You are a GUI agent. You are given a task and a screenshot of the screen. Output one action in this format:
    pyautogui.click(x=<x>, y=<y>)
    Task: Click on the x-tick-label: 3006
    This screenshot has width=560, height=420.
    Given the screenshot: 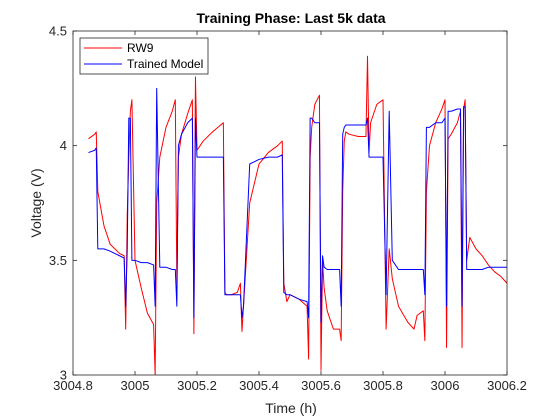 What is the action you would take?
    pyautogui.click(x=445, y=385)
    